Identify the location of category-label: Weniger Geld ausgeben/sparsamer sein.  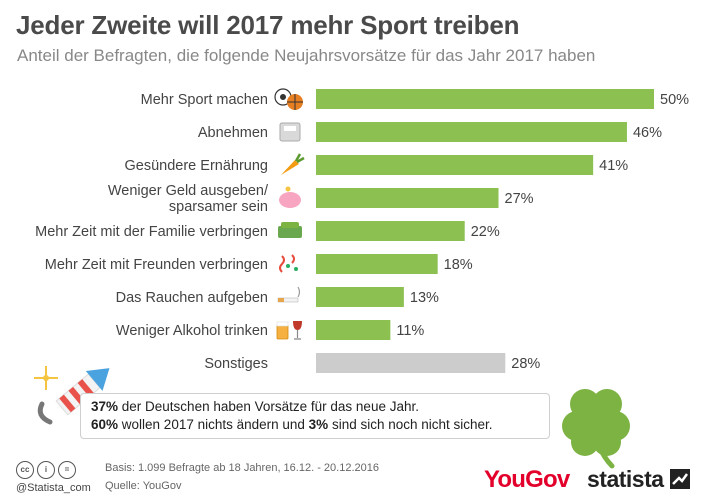
(188, 199).